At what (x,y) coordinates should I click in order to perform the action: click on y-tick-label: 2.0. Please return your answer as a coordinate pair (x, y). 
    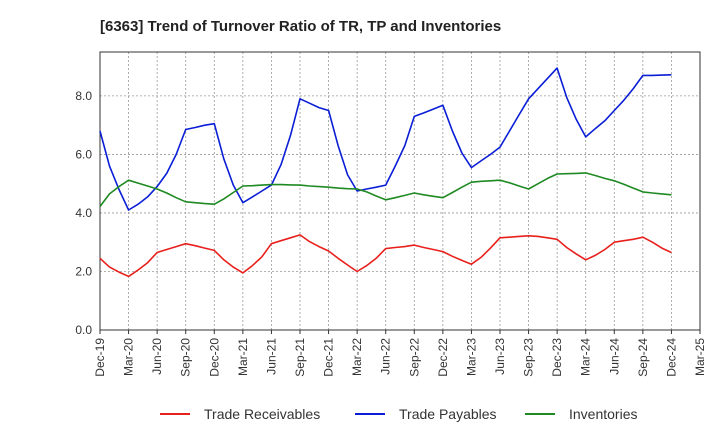
    Looking at the image, I should click on (83, 271).